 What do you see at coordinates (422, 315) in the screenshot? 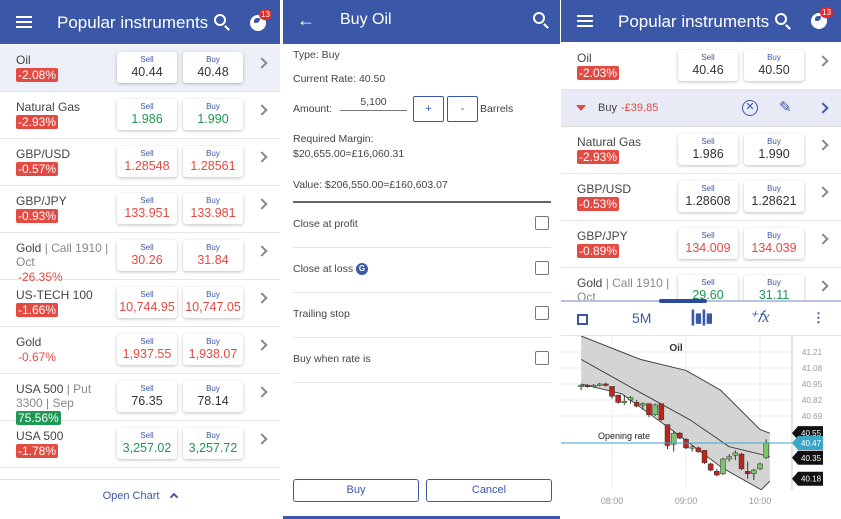
I see `option-row: Trailing stop` at bounding box center [422, 315].